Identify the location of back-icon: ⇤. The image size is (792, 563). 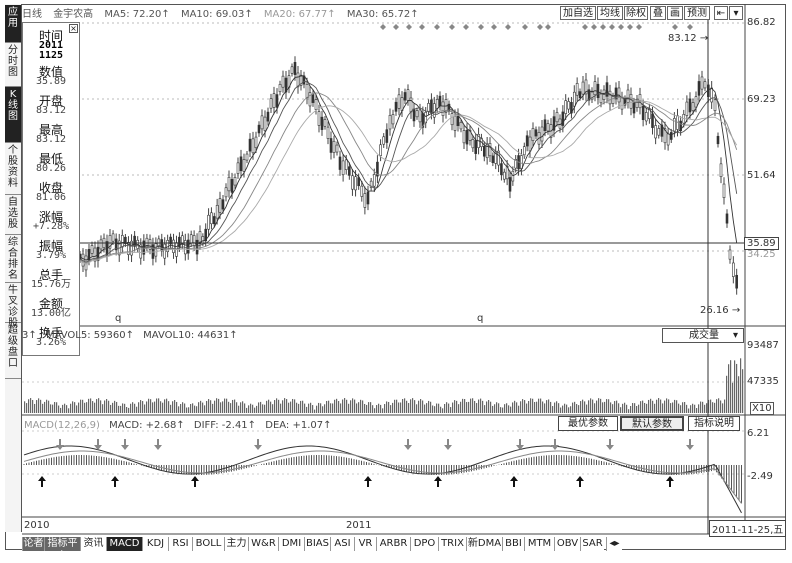
(721, 13).